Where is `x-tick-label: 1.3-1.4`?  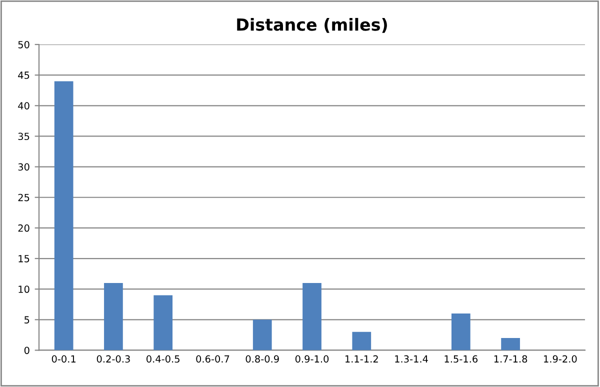 x-tick-label: 1.3-1.4 is located at coordinates (411, 359).